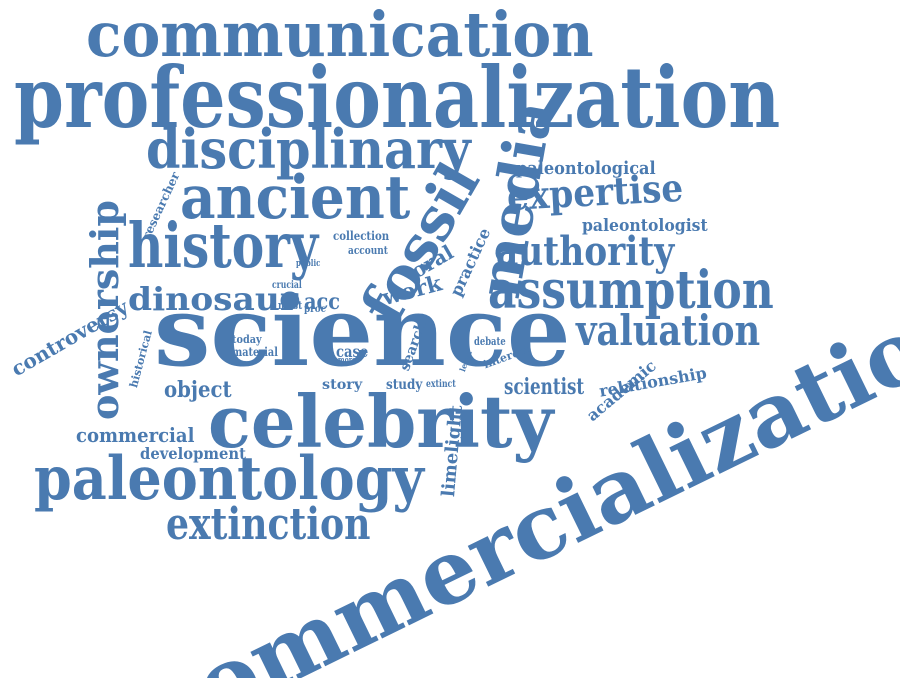 The height and width of the screenshot is (678, 900). I want to click on word-story: story, so click(342, 385).